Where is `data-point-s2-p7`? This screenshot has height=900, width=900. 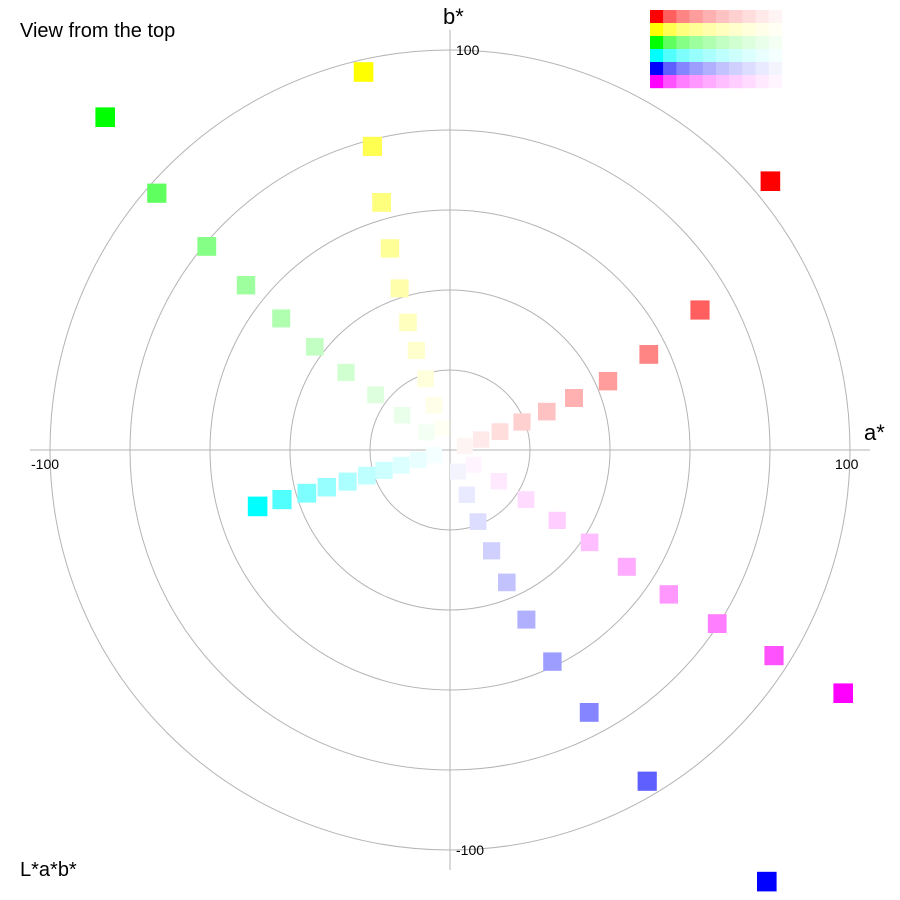 data-point-s2-p7 is located at coordinates (375, 395).